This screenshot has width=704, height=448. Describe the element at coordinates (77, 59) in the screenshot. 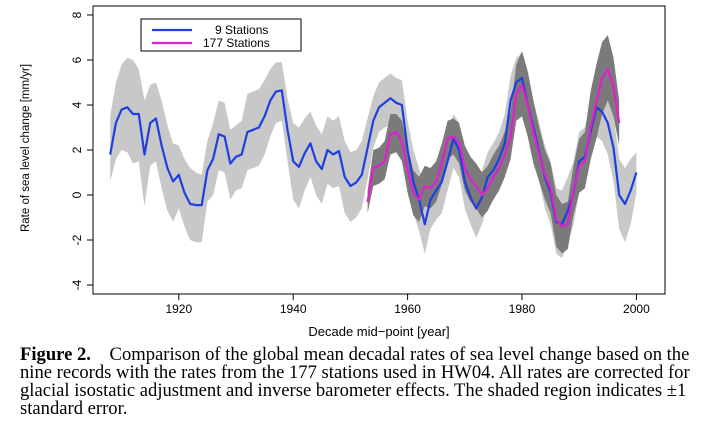

I see `y-tick-label: 6` at that location.